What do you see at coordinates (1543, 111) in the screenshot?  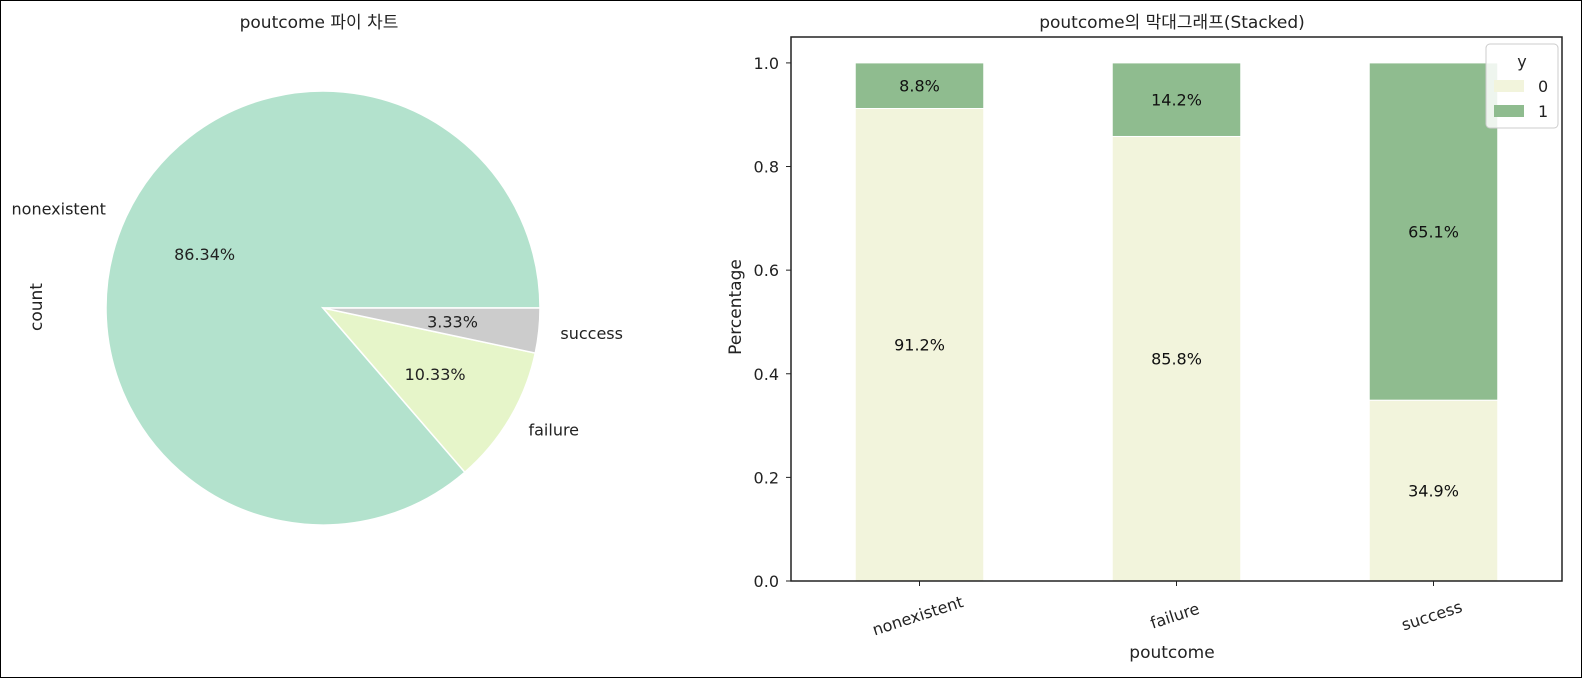 I see `legend-label-1: 1` at bounding box center [1543, 111].